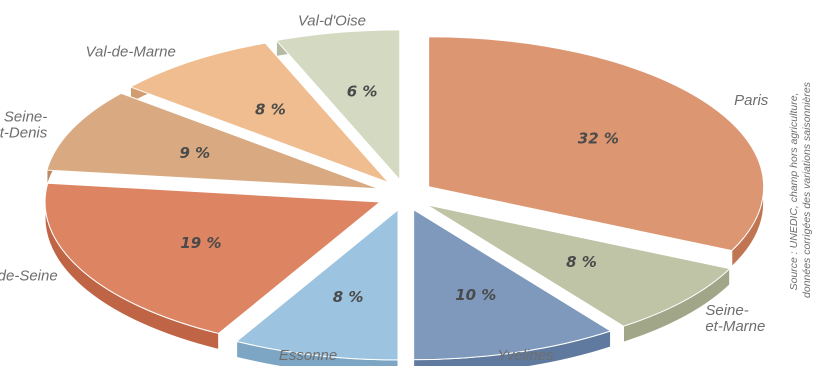  What do you see at coordinates (475, 295) in the screenshot?
I see `value-label-yvelines: 10 %` at bounding box center [475, 295].